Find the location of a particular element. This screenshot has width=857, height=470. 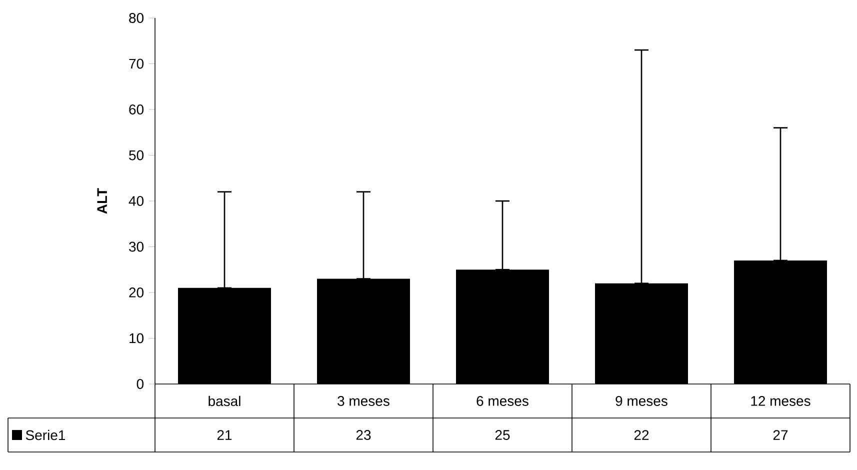

x-tick-label: 6 meses is located at coordinates (502, 401).